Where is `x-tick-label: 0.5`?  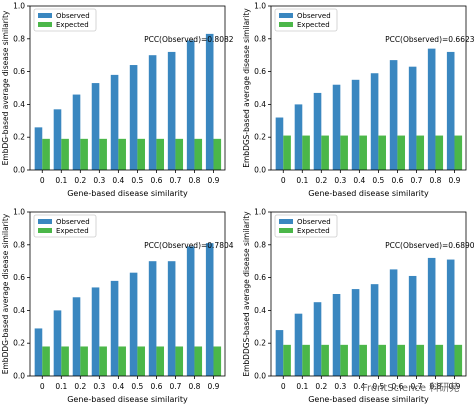
x-tick-label: 0.5 is located at coordinates (137, 180).